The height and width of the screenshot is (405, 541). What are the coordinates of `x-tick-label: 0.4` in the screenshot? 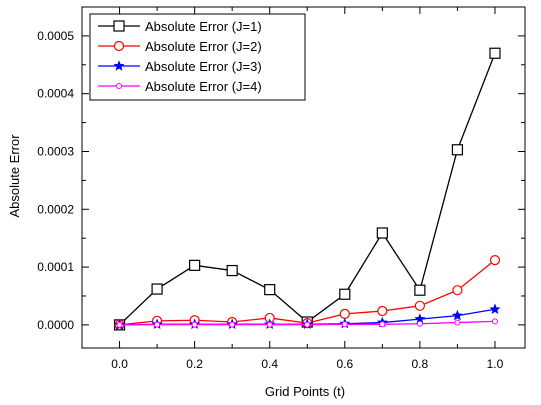 It's located at (269, 364).